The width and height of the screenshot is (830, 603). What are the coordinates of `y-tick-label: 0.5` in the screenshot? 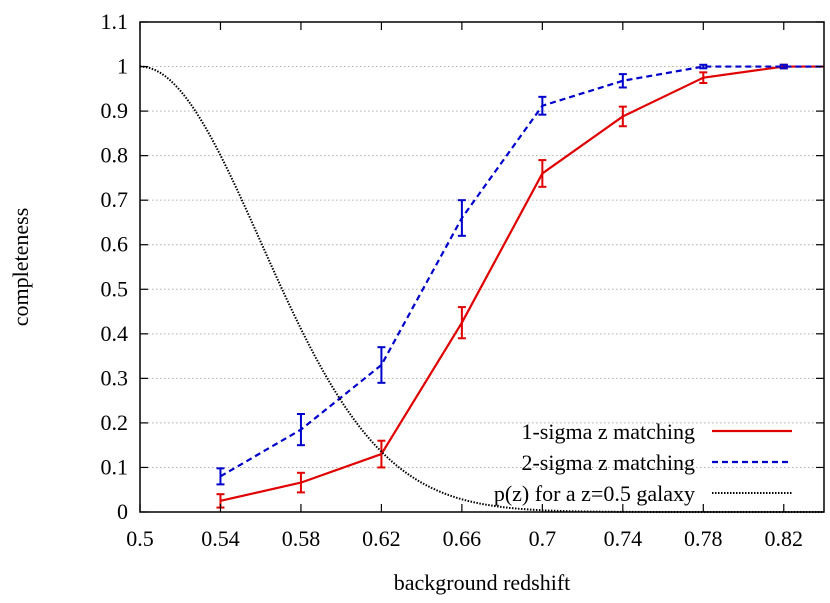 It's located at (115, 288).